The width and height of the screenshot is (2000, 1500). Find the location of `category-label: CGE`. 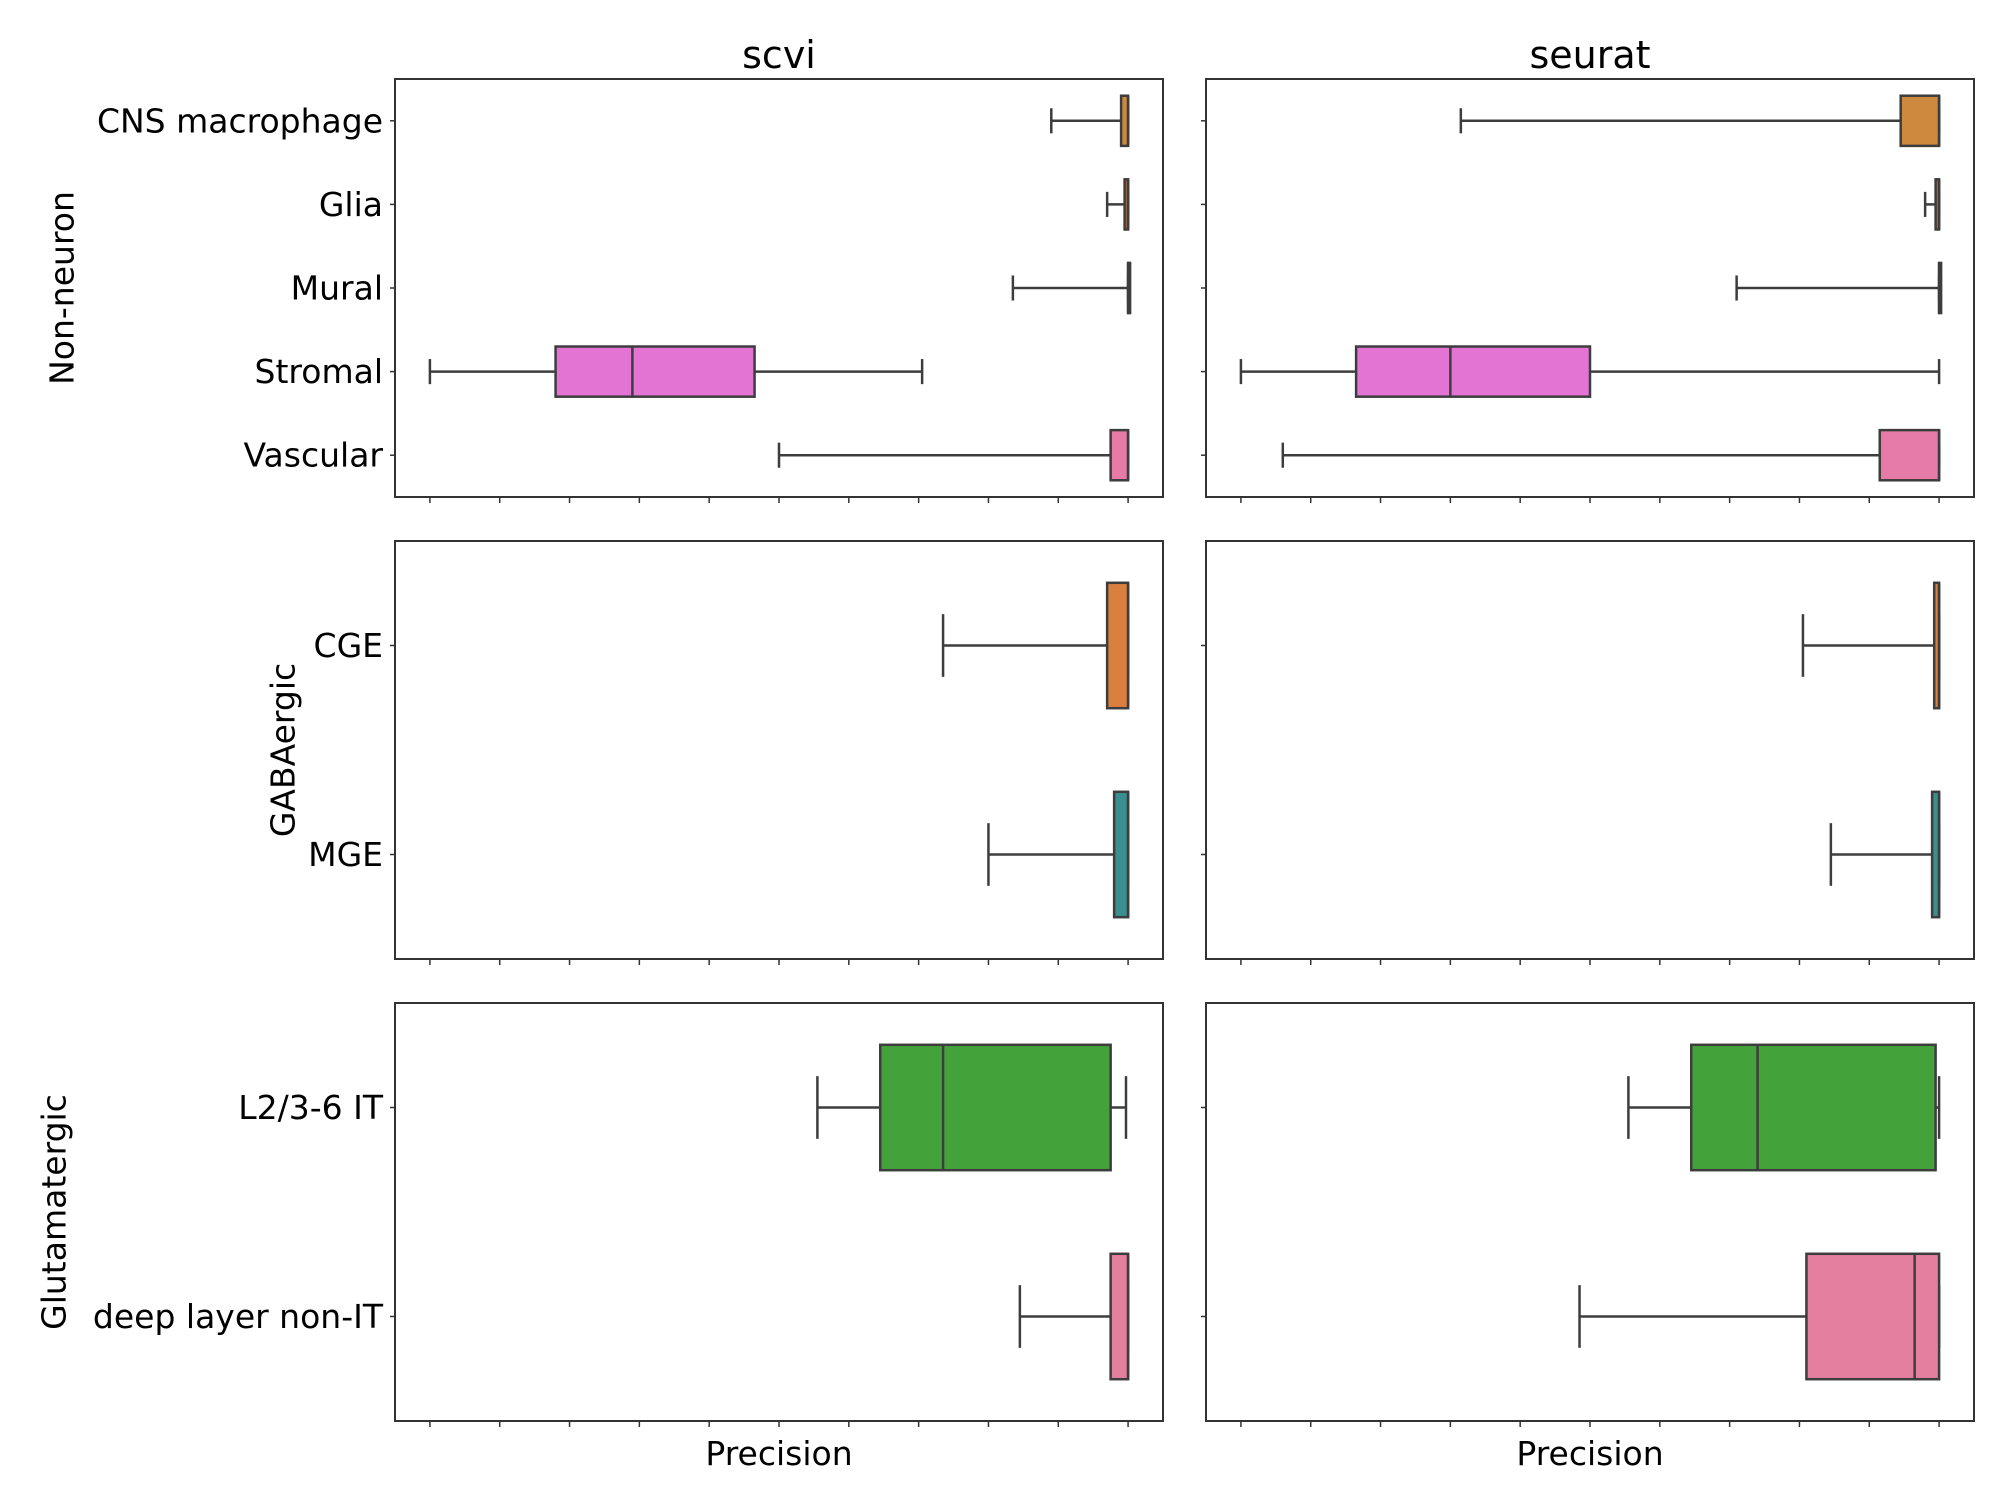

category-label: CGE is located at coordinates (348, 645).